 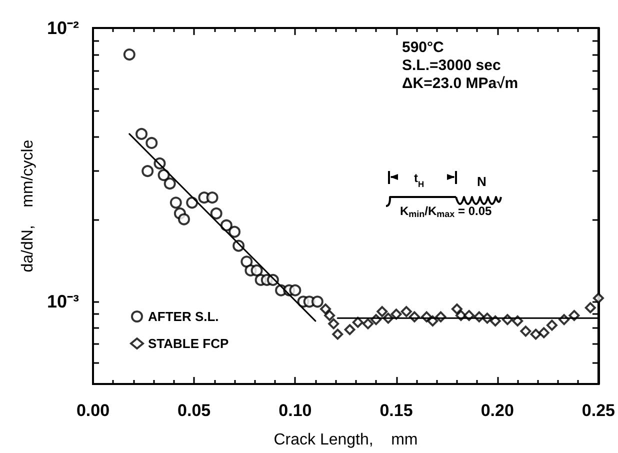 I want to click on y-axis-title: da/dN, mm/cycle, so click(x=28, y=206).